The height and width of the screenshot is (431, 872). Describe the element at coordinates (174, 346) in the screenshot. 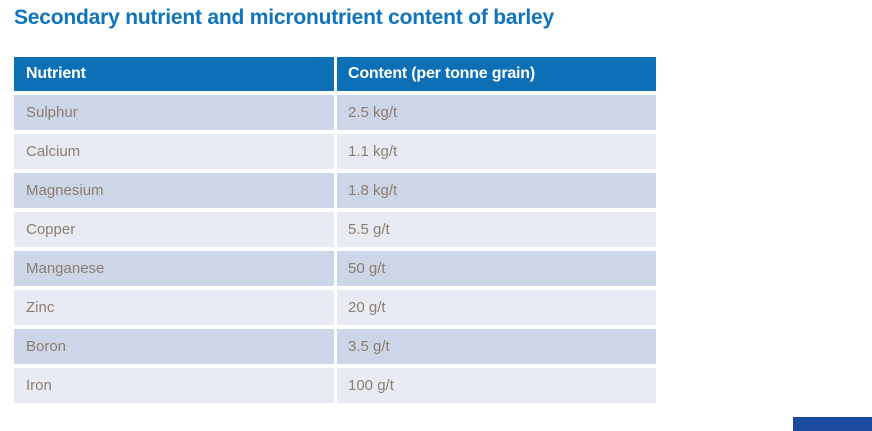

I see `nutrient-cell: Boron` at that location.